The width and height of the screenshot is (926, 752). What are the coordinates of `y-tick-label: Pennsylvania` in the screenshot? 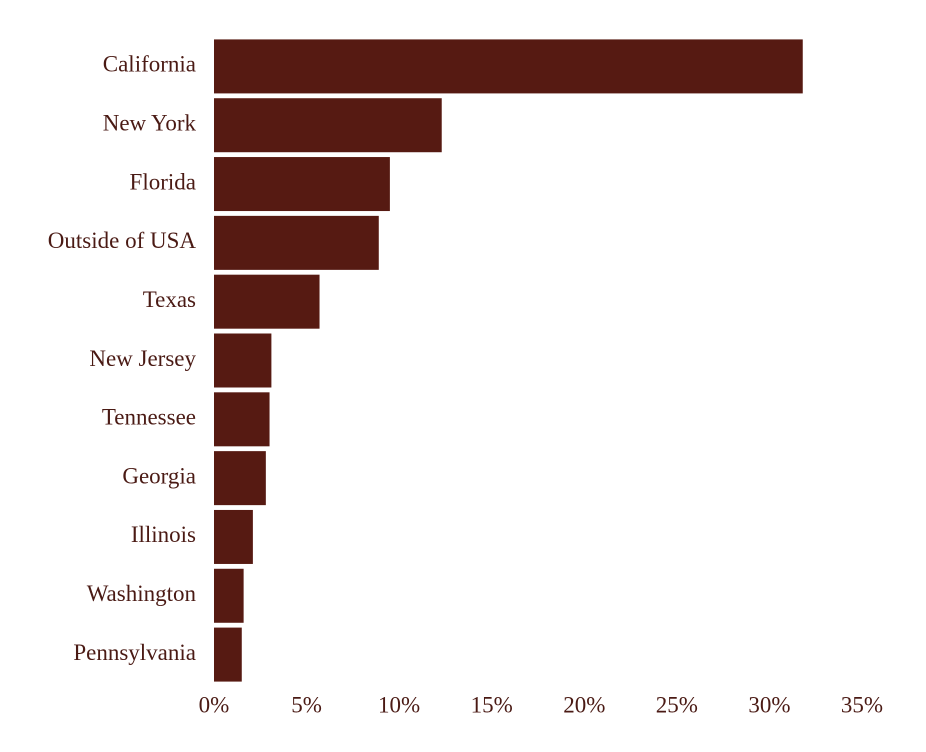 It's located at (134, 652).